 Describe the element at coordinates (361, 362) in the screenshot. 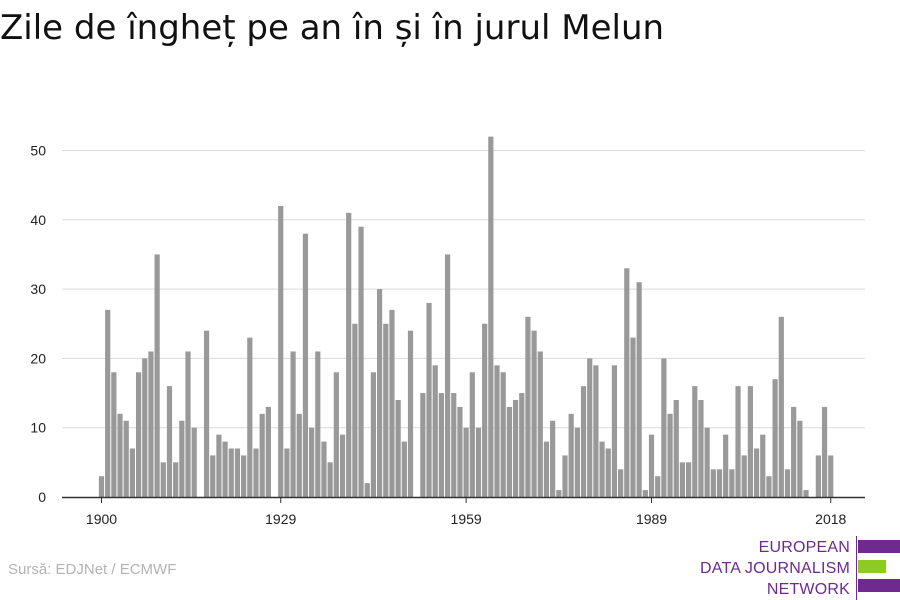

I see `bar-1942` at that location.